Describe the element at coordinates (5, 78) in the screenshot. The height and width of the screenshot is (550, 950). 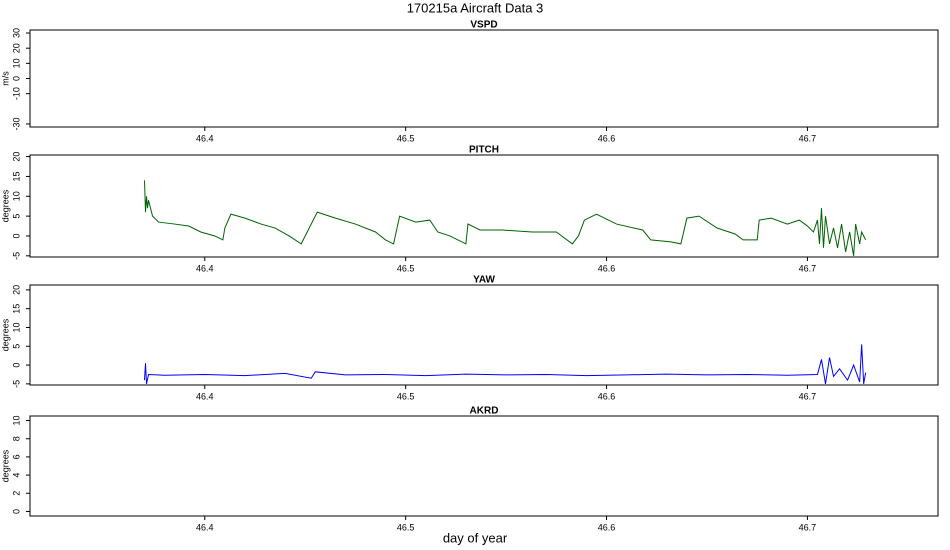
I see `y-axis-title: m/s` at that location.